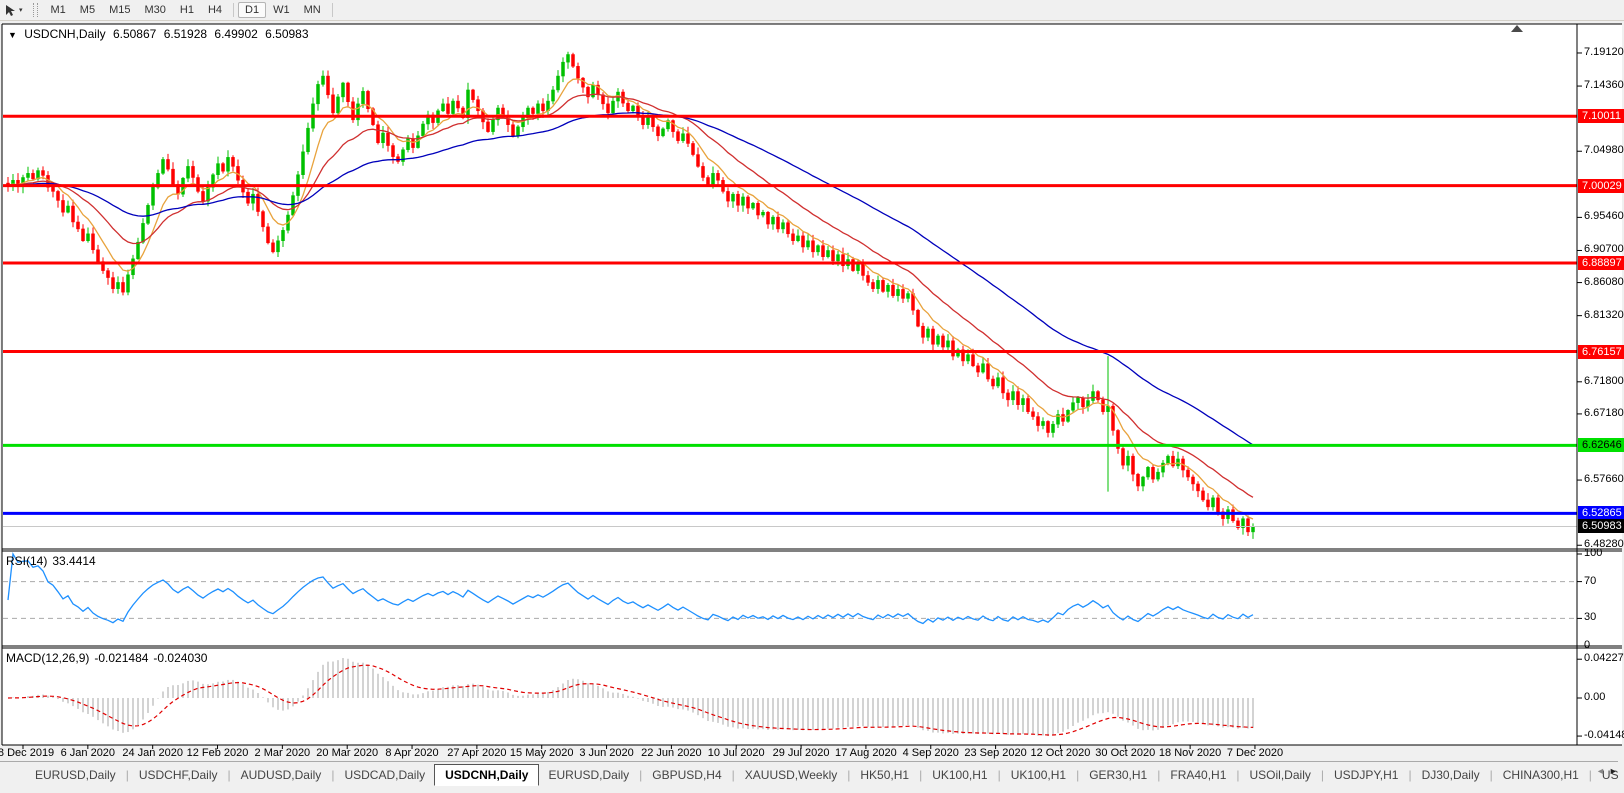 This screenshot has width=1624, height=793. I want to click on rsi-tick-label: 30, so click(1590, 617).